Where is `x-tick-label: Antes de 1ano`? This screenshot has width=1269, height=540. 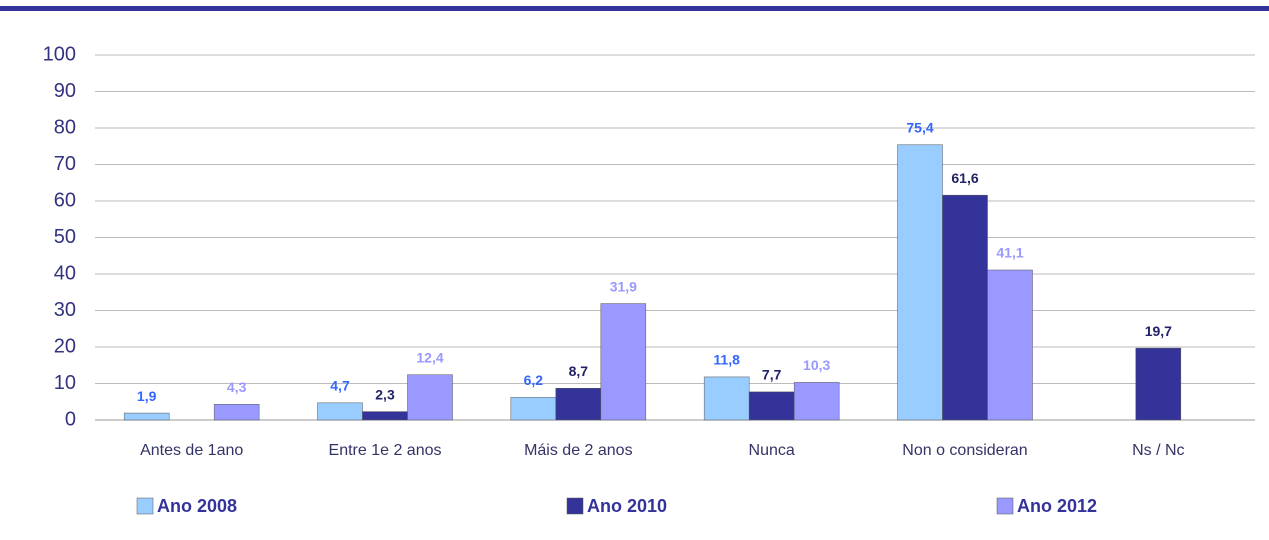
x-tick-label: Antes de 1ano is located at coordinates (191, 450).